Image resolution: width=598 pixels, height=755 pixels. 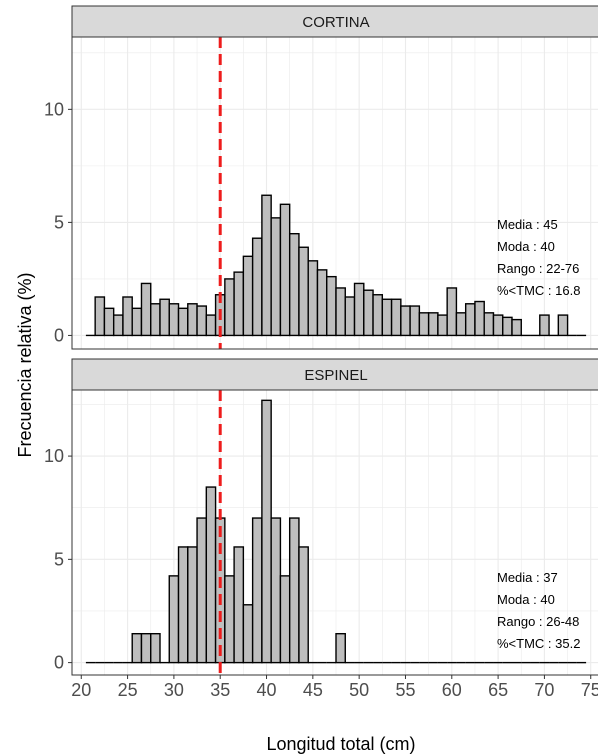 What do you see at coordinates (174, 690) in the screenshot?
I see `x-tick-label: 30` at bounding box center [174, 690].